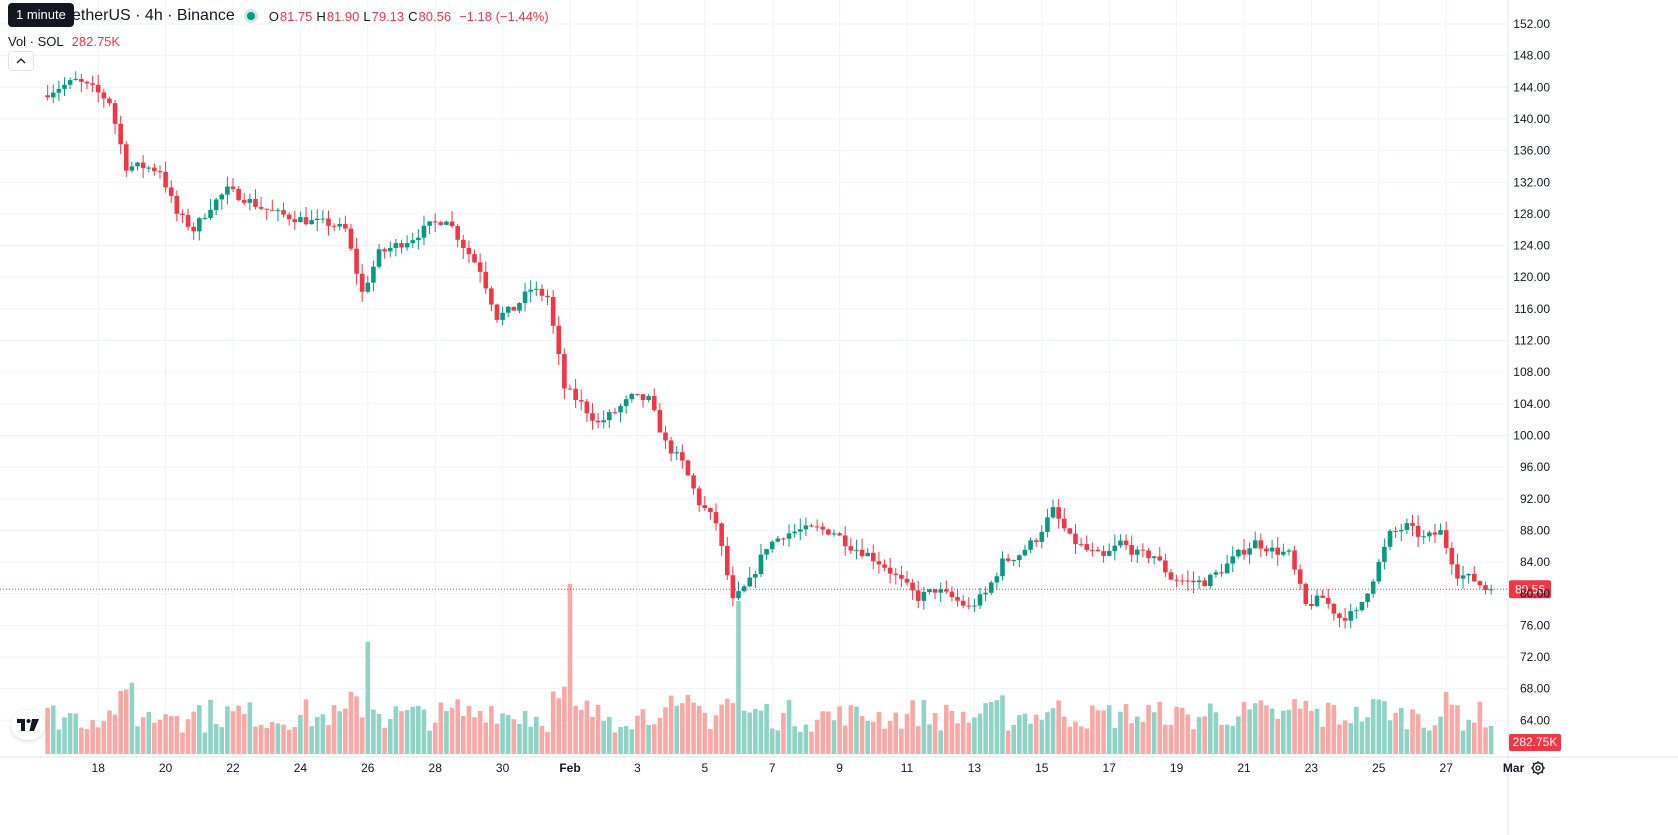 The width and height of the screenshot is (1678, 835). What do you see at coordinates (36, 41) in the screenshot?
I see `volume-title: Vol · SOL` at bounding box center [36, 41].